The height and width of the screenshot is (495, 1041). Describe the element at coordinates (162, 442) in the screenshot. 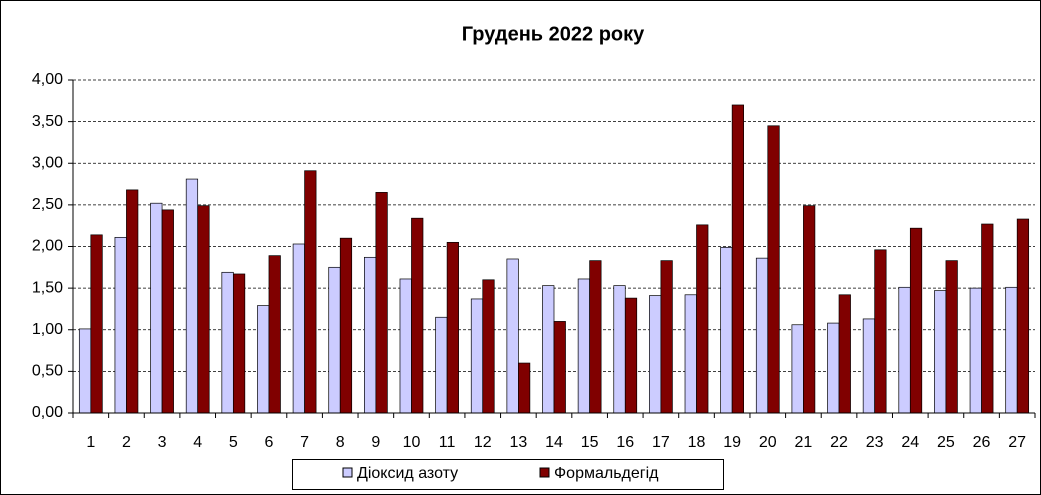

I see `x-tick-label: 3` at that location.